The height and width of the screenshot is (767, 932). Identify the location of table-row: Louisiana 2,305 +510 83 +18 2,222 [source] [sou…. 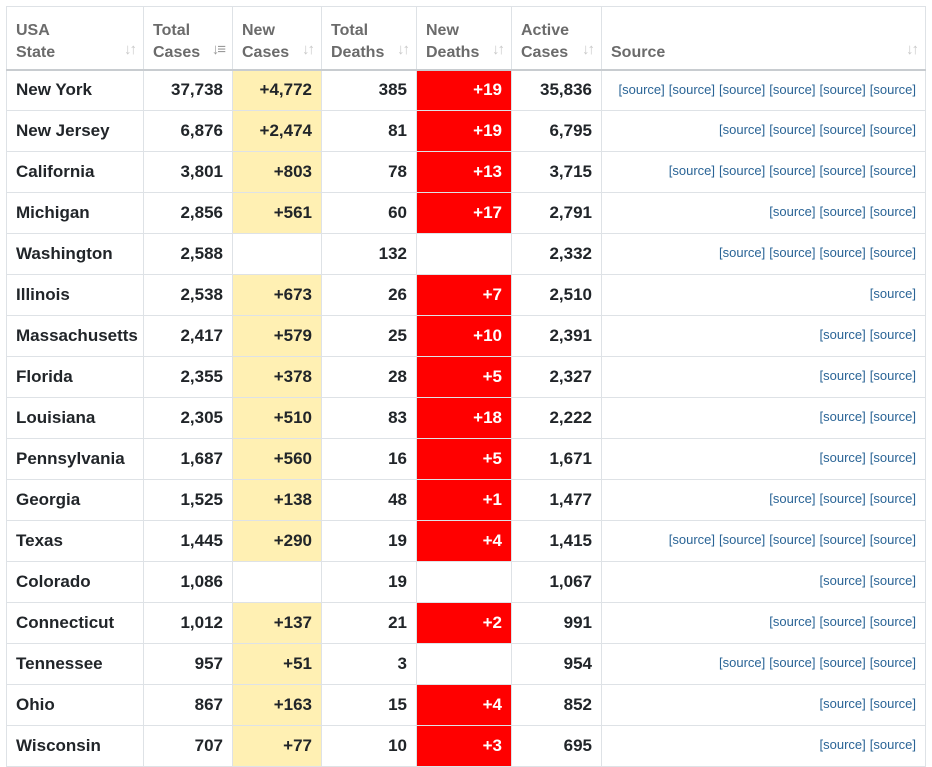
(466, 418).